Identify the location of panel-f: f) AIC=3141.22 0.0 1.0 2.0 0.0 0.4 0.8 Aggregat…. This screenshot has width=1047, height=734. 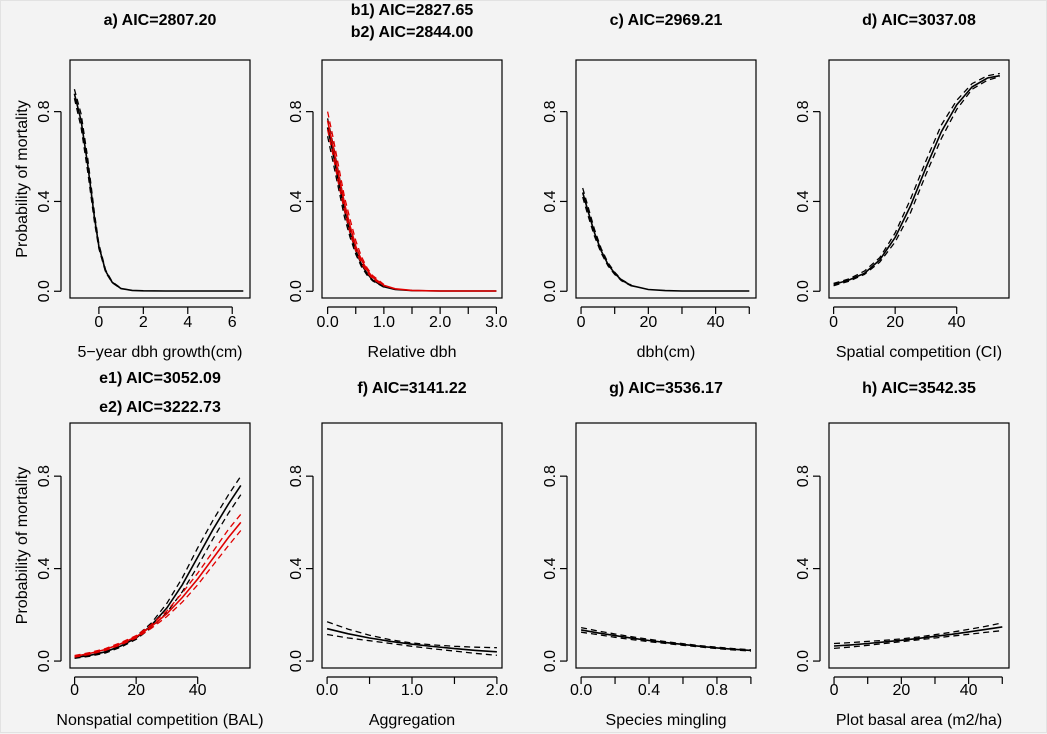
(398, 554).